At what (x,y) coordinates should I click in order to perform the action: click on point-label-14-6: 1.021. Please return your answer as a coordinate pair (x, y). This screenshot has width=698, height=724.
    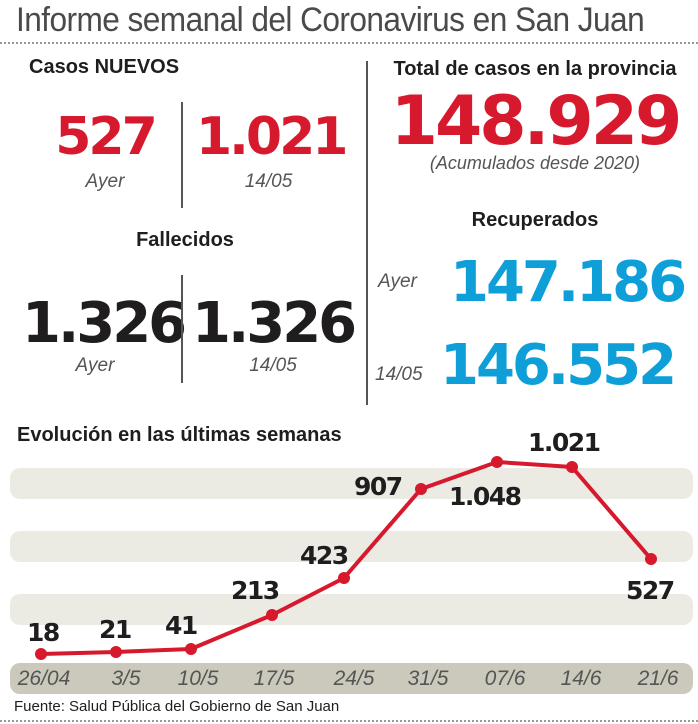
    Looking at the image, I should click on (564, 442).